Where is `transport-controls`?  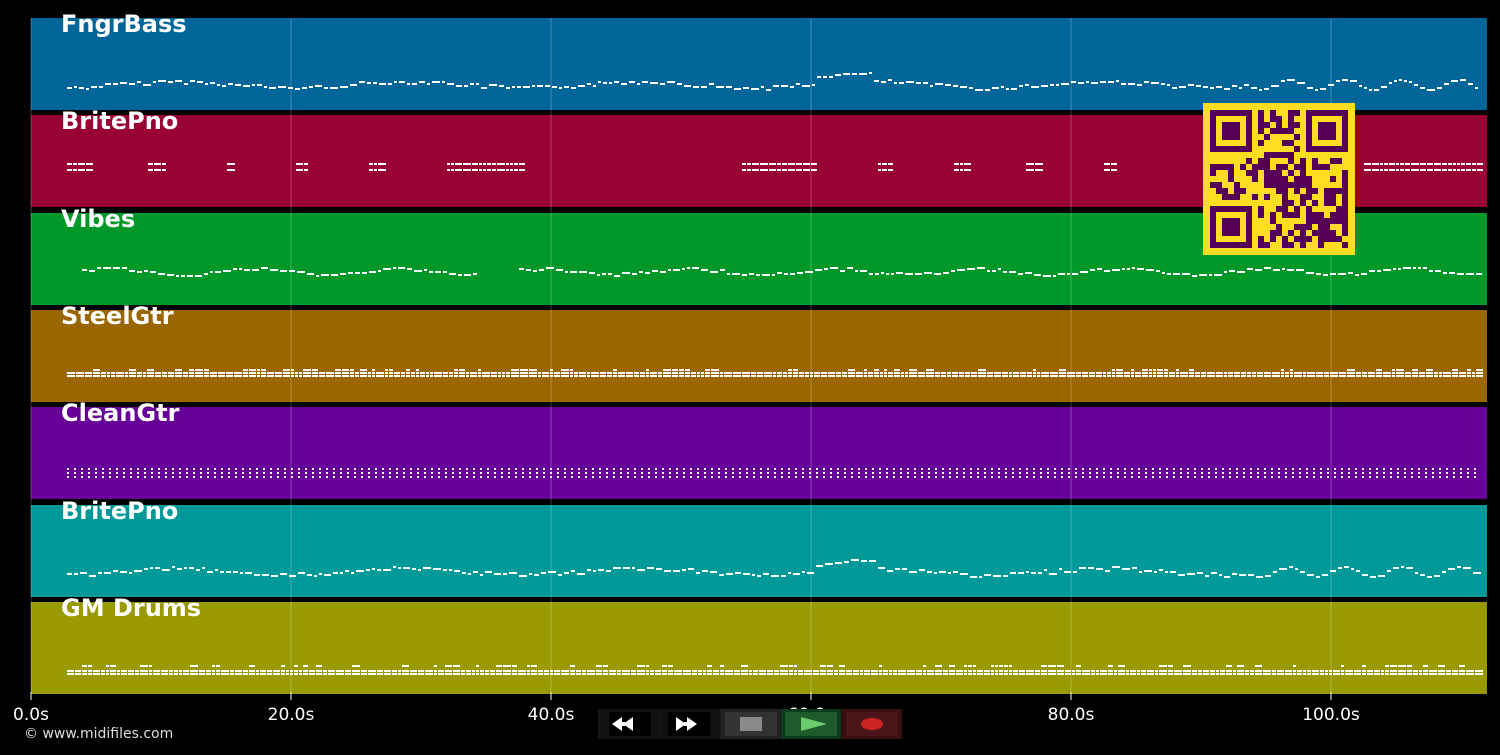
transport-controls is located at coordinates (750, 724).